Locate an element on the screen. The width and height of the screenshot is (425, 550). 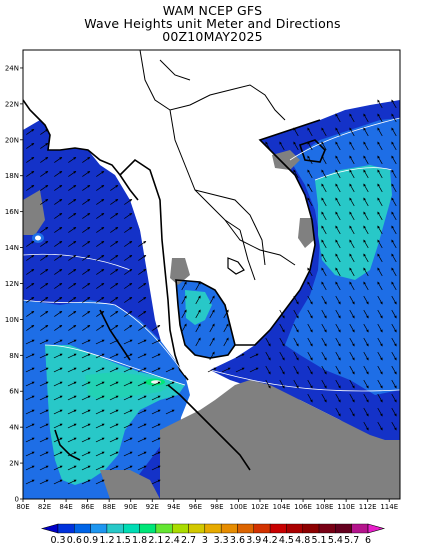
colorbar-label: 2.1 is located at coordinates (155, 540).